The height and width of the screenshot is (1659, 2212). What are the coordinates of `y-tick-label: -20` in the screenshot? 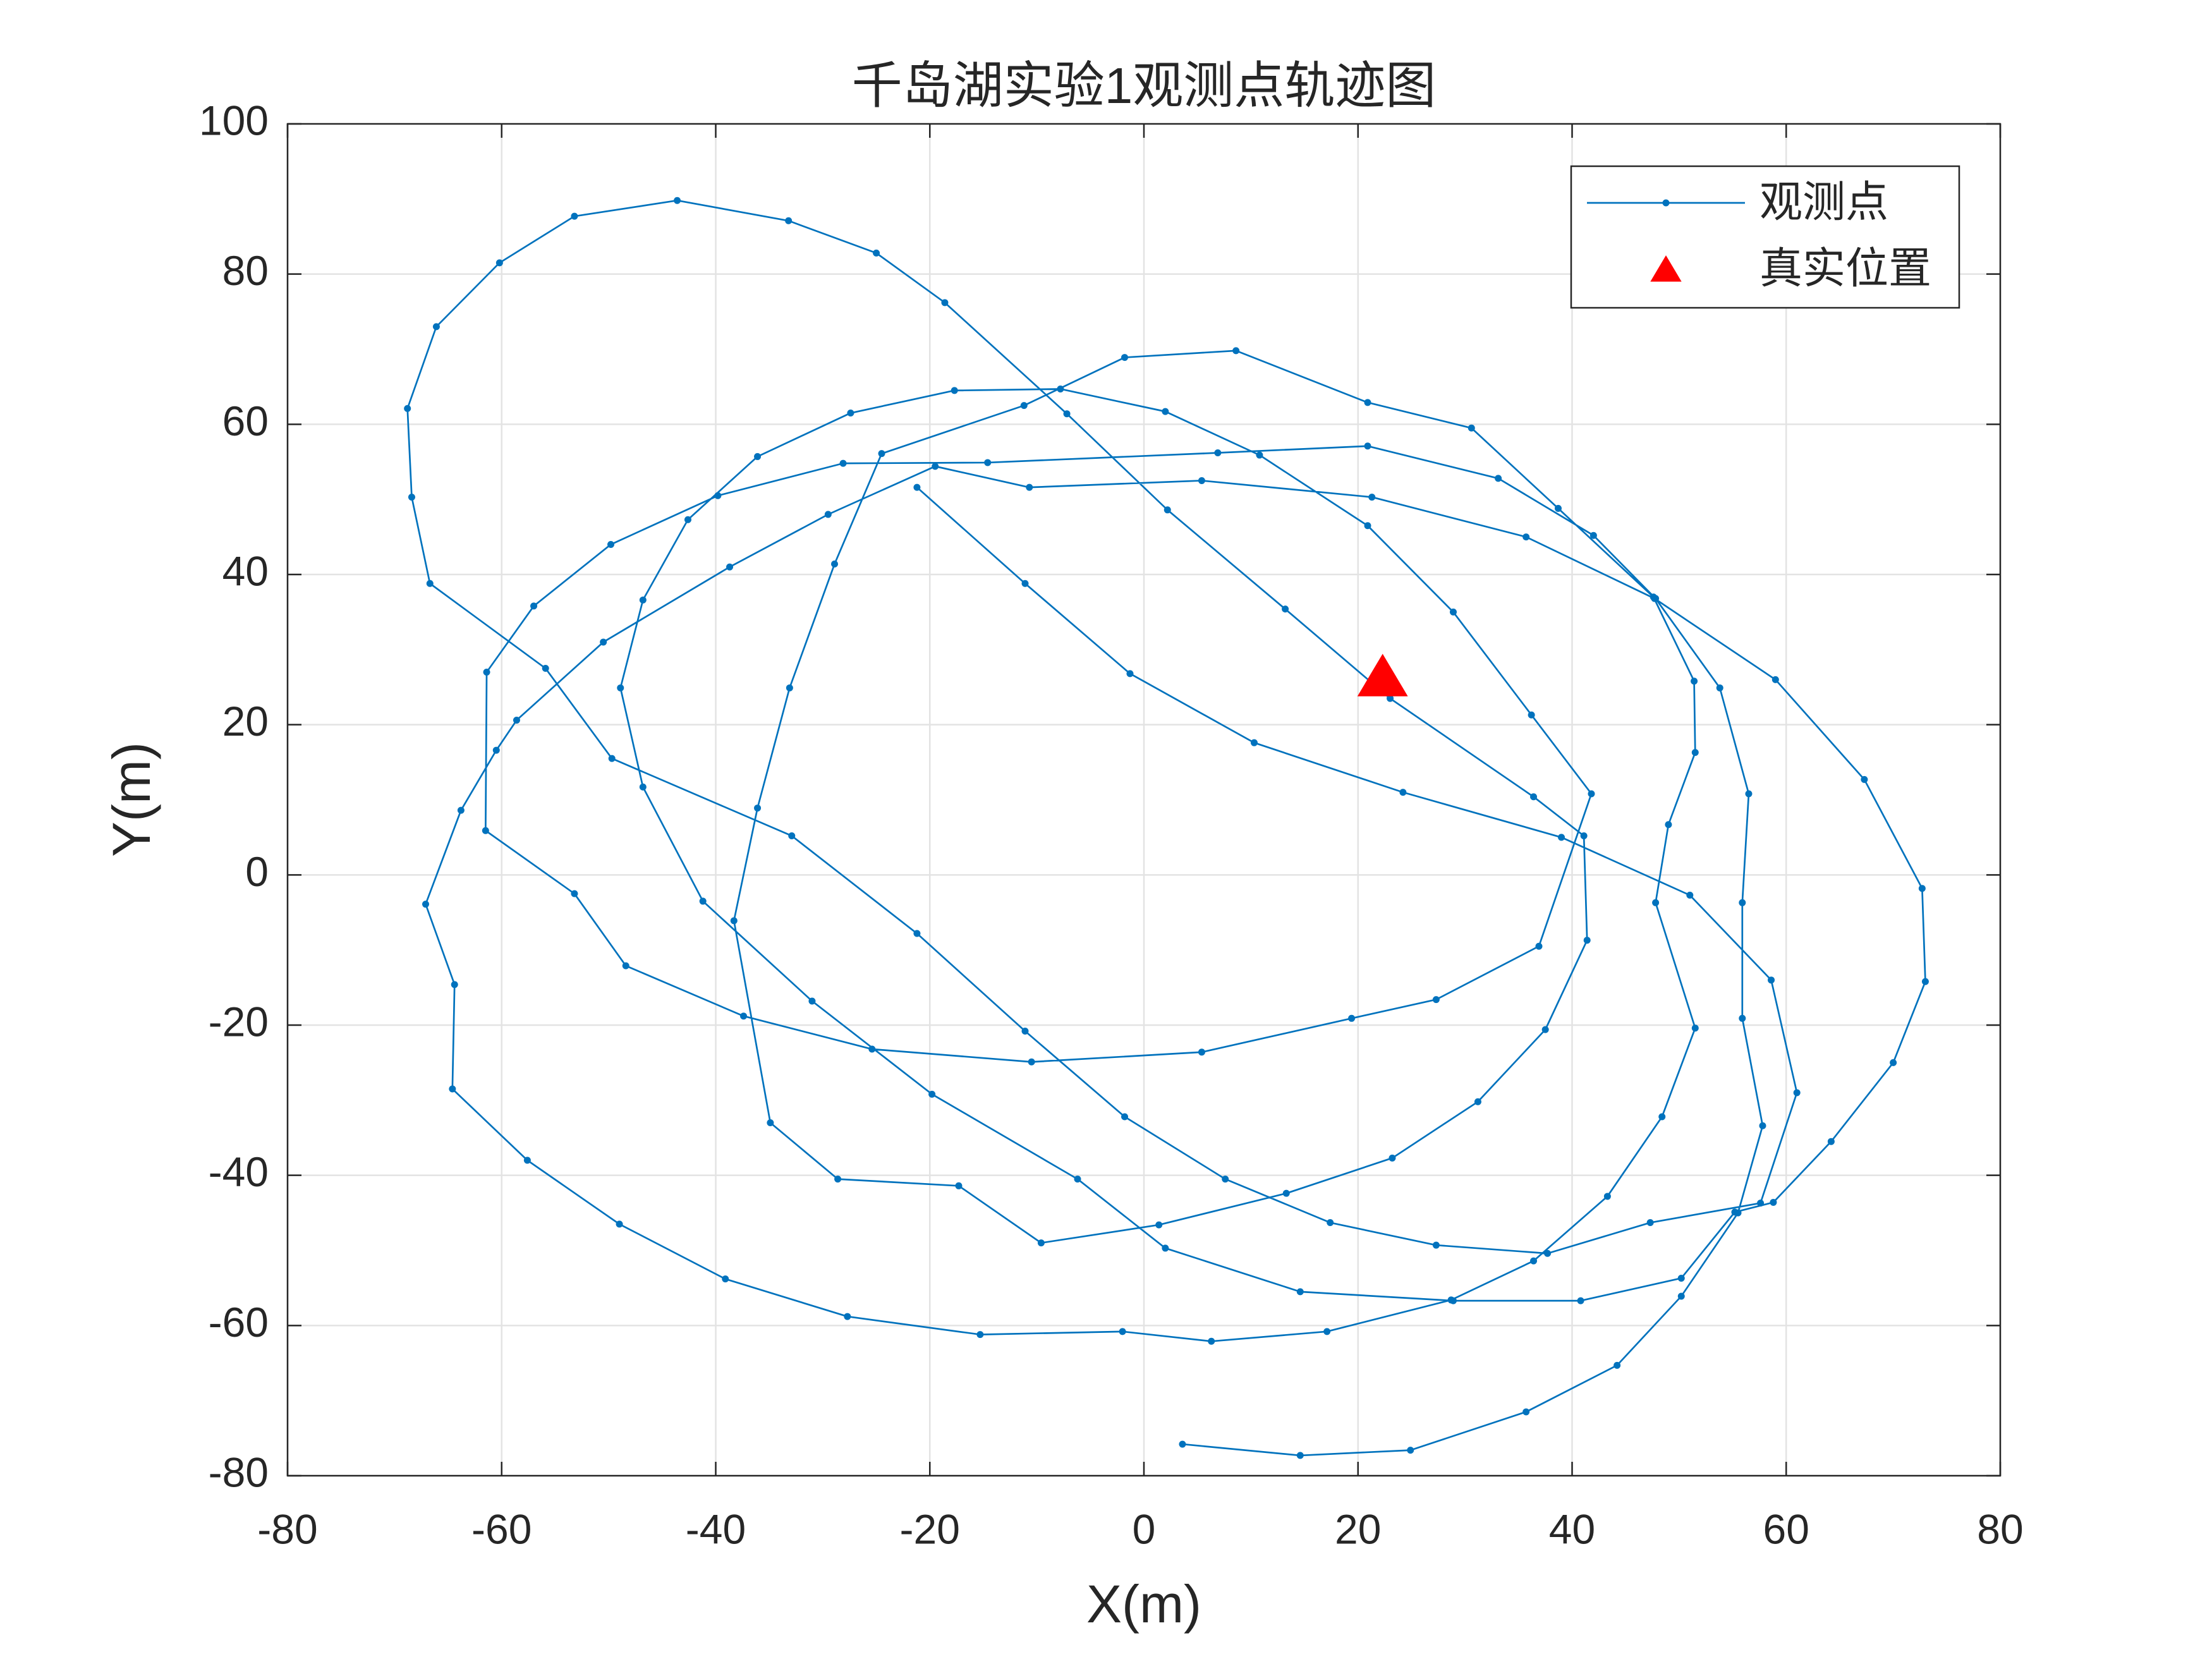 It's located at (239, 1021).